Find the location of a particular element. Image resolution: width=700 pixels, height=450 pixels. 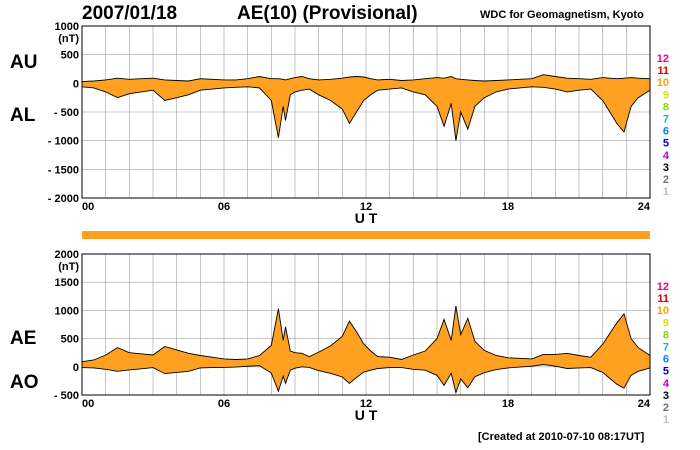

au-label: AU is located at coordinates (24, 62).